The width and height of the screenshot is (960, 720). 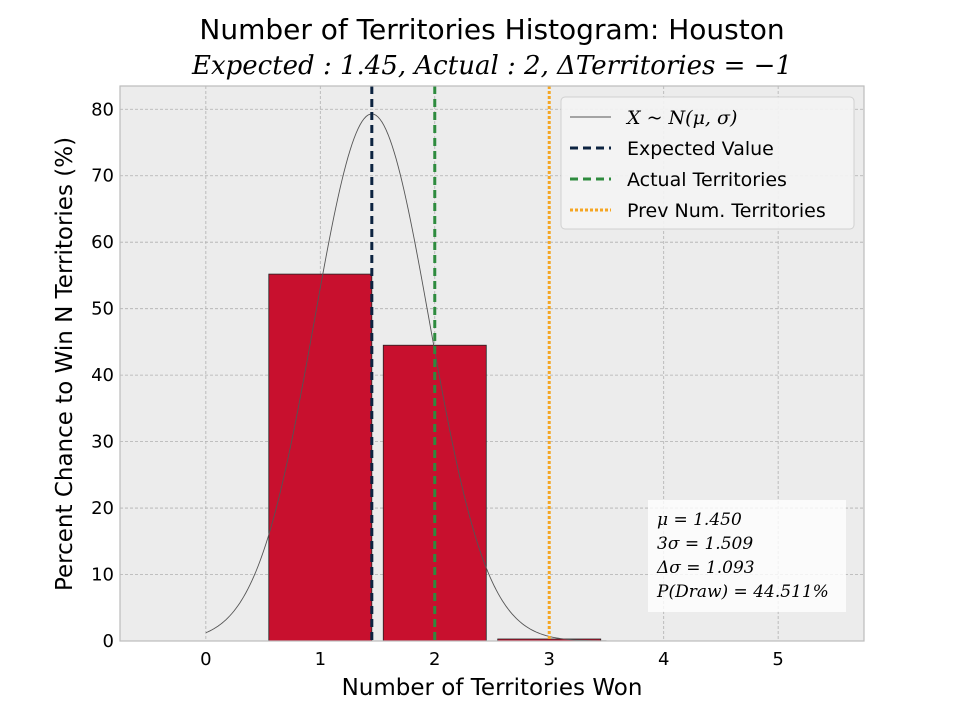 What do you see at coordinates (108, 641) in the screenshot?
I see `y-tick-label: 0` at bounding box center [108, 641].